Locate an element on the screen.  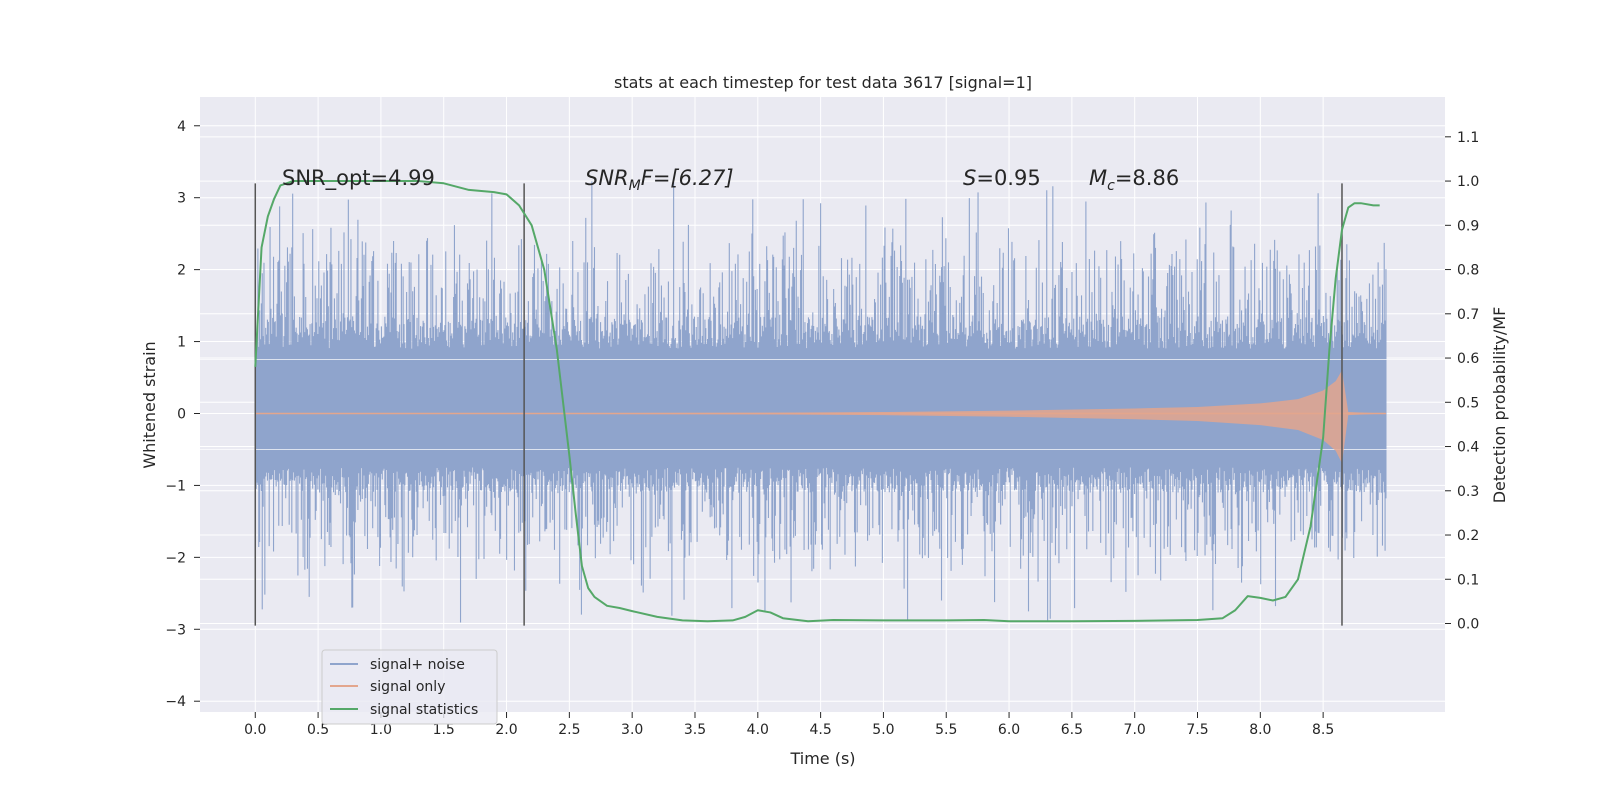
y-tick-label: −2 is located at coordinates (175, 558).